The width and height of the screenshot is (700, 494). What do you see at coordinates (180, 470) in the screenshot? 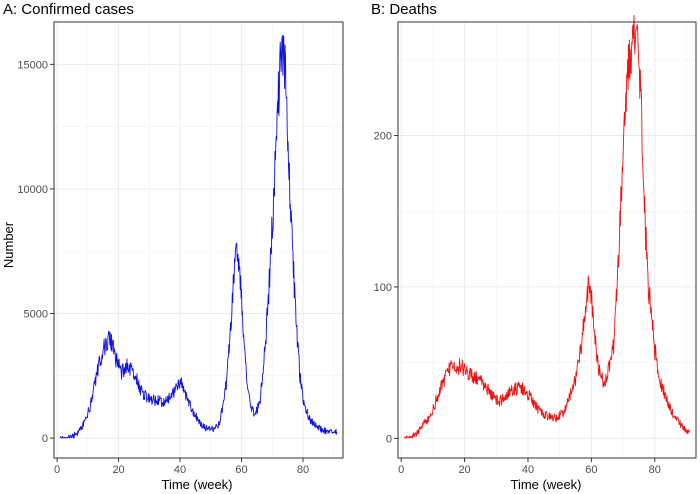
I see `panel-a-x-tick-label: 40` at bounding box center [180, 470].